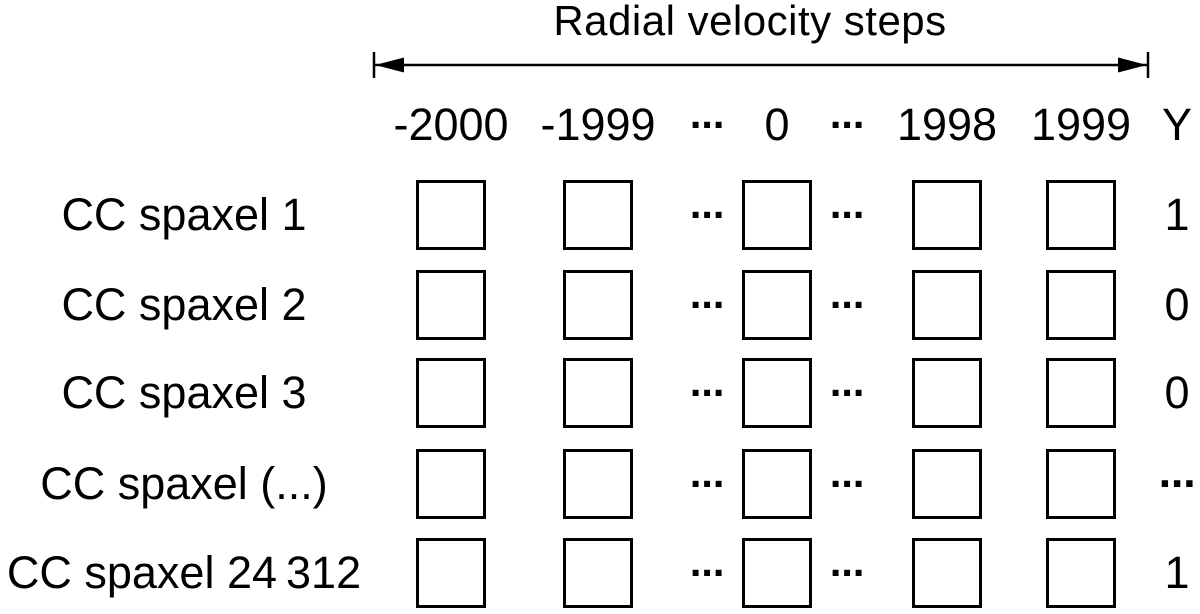  I want to click on column-header-row: -2000 -1999 ··· 0 ··· 1998 1999 Y, so click(600, 124).